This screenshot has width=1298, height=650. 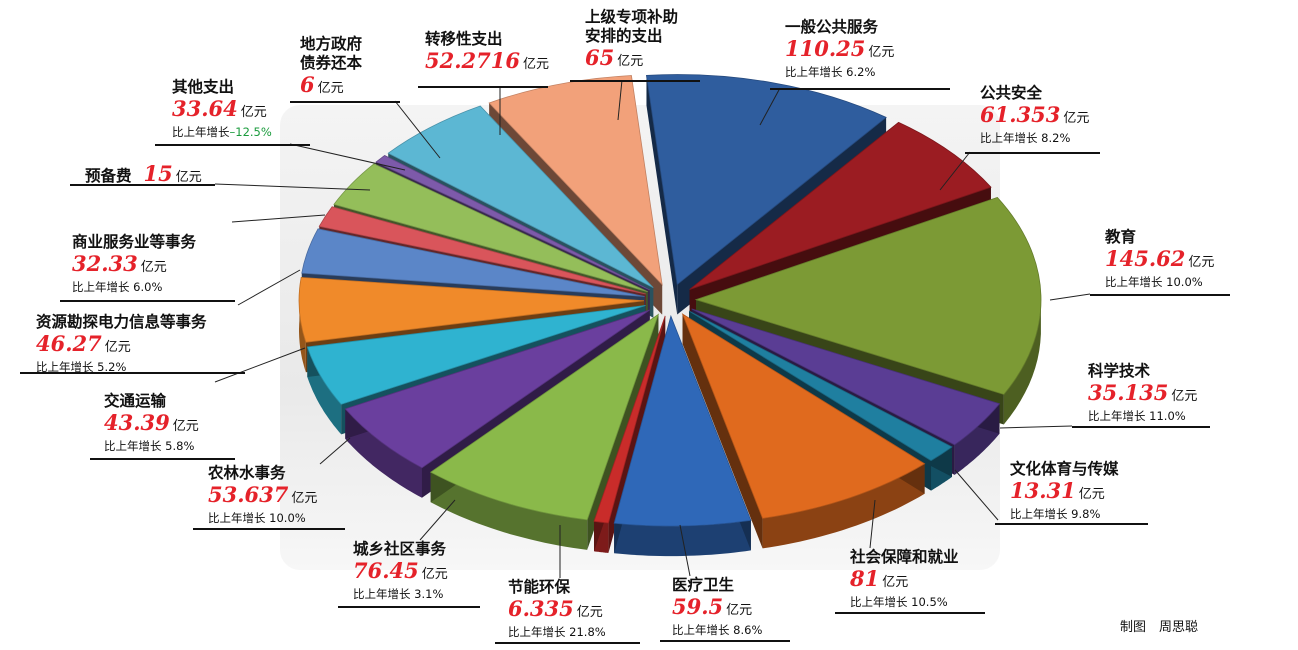 I want to click on slice-label: 转移性支出 52.2716 亿元, so click(x=487, y=53).